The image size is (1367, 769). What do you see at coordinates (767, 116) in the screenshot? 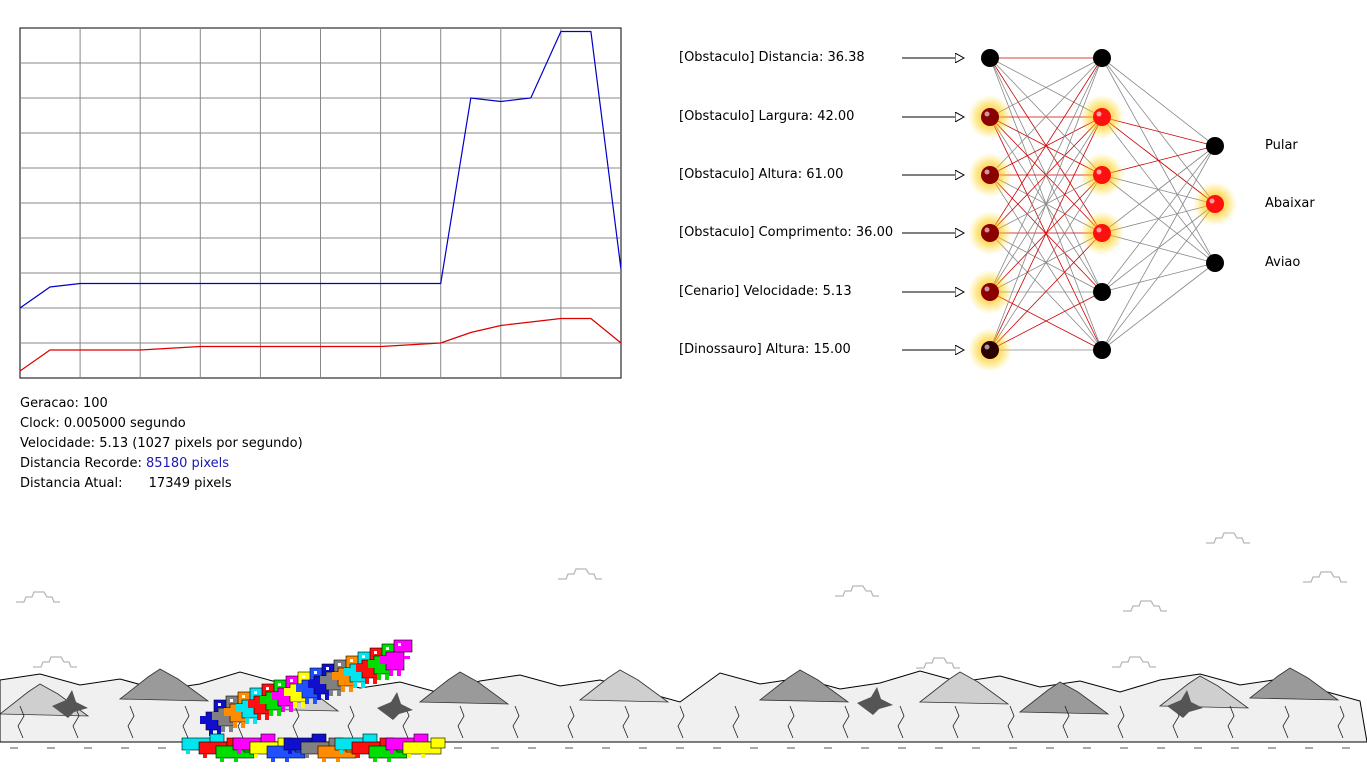
I see `input-label-largura: [Obstaculo] Largura: 42.00` at bounding box center [767, 116].